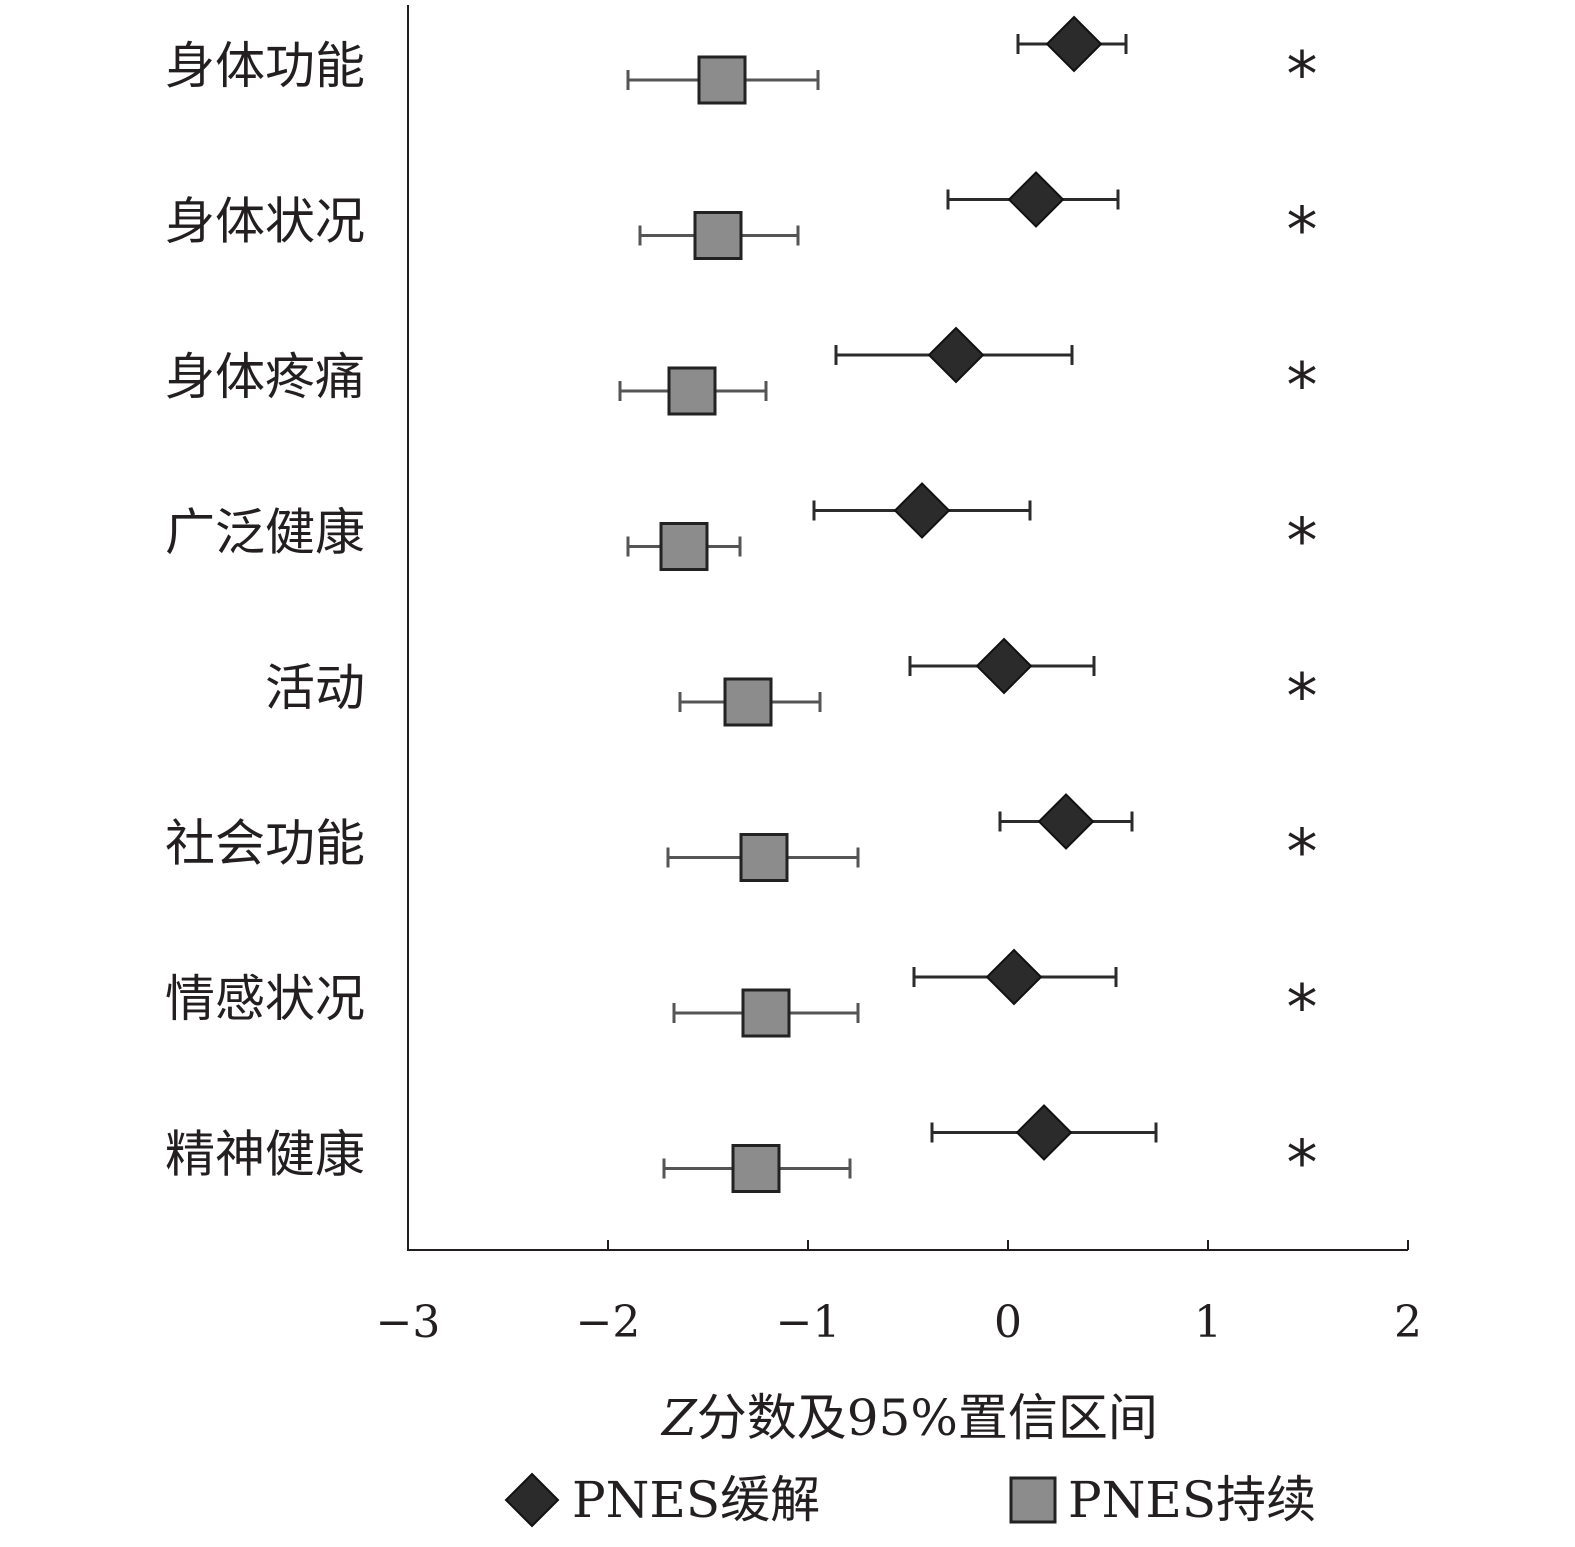  Describe the element at coordinates (1408, 1322) in the screenshot. I see `x-tick-label: 2` at that location.